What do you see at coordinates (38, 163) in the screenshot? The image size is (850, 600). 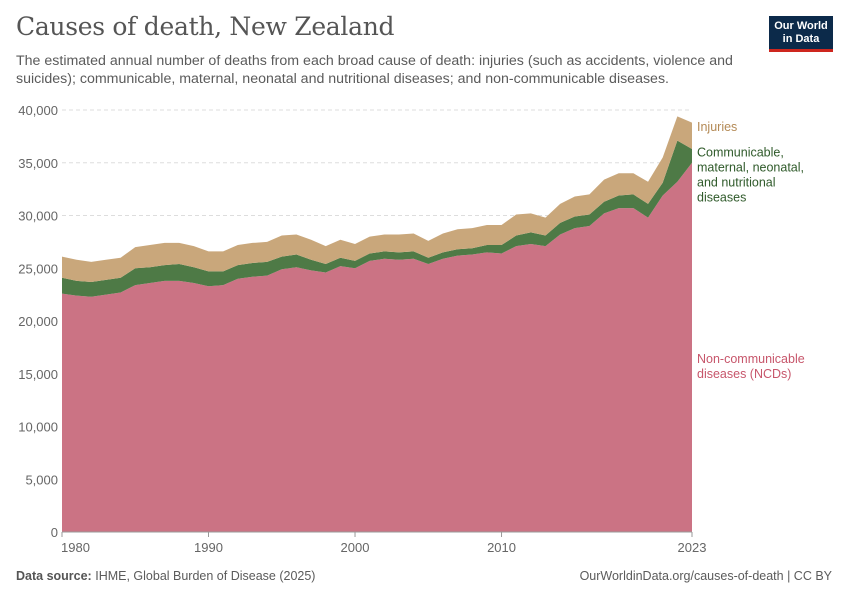 I see `y-tick-label: 35,000` at bounding box center [38, 163].